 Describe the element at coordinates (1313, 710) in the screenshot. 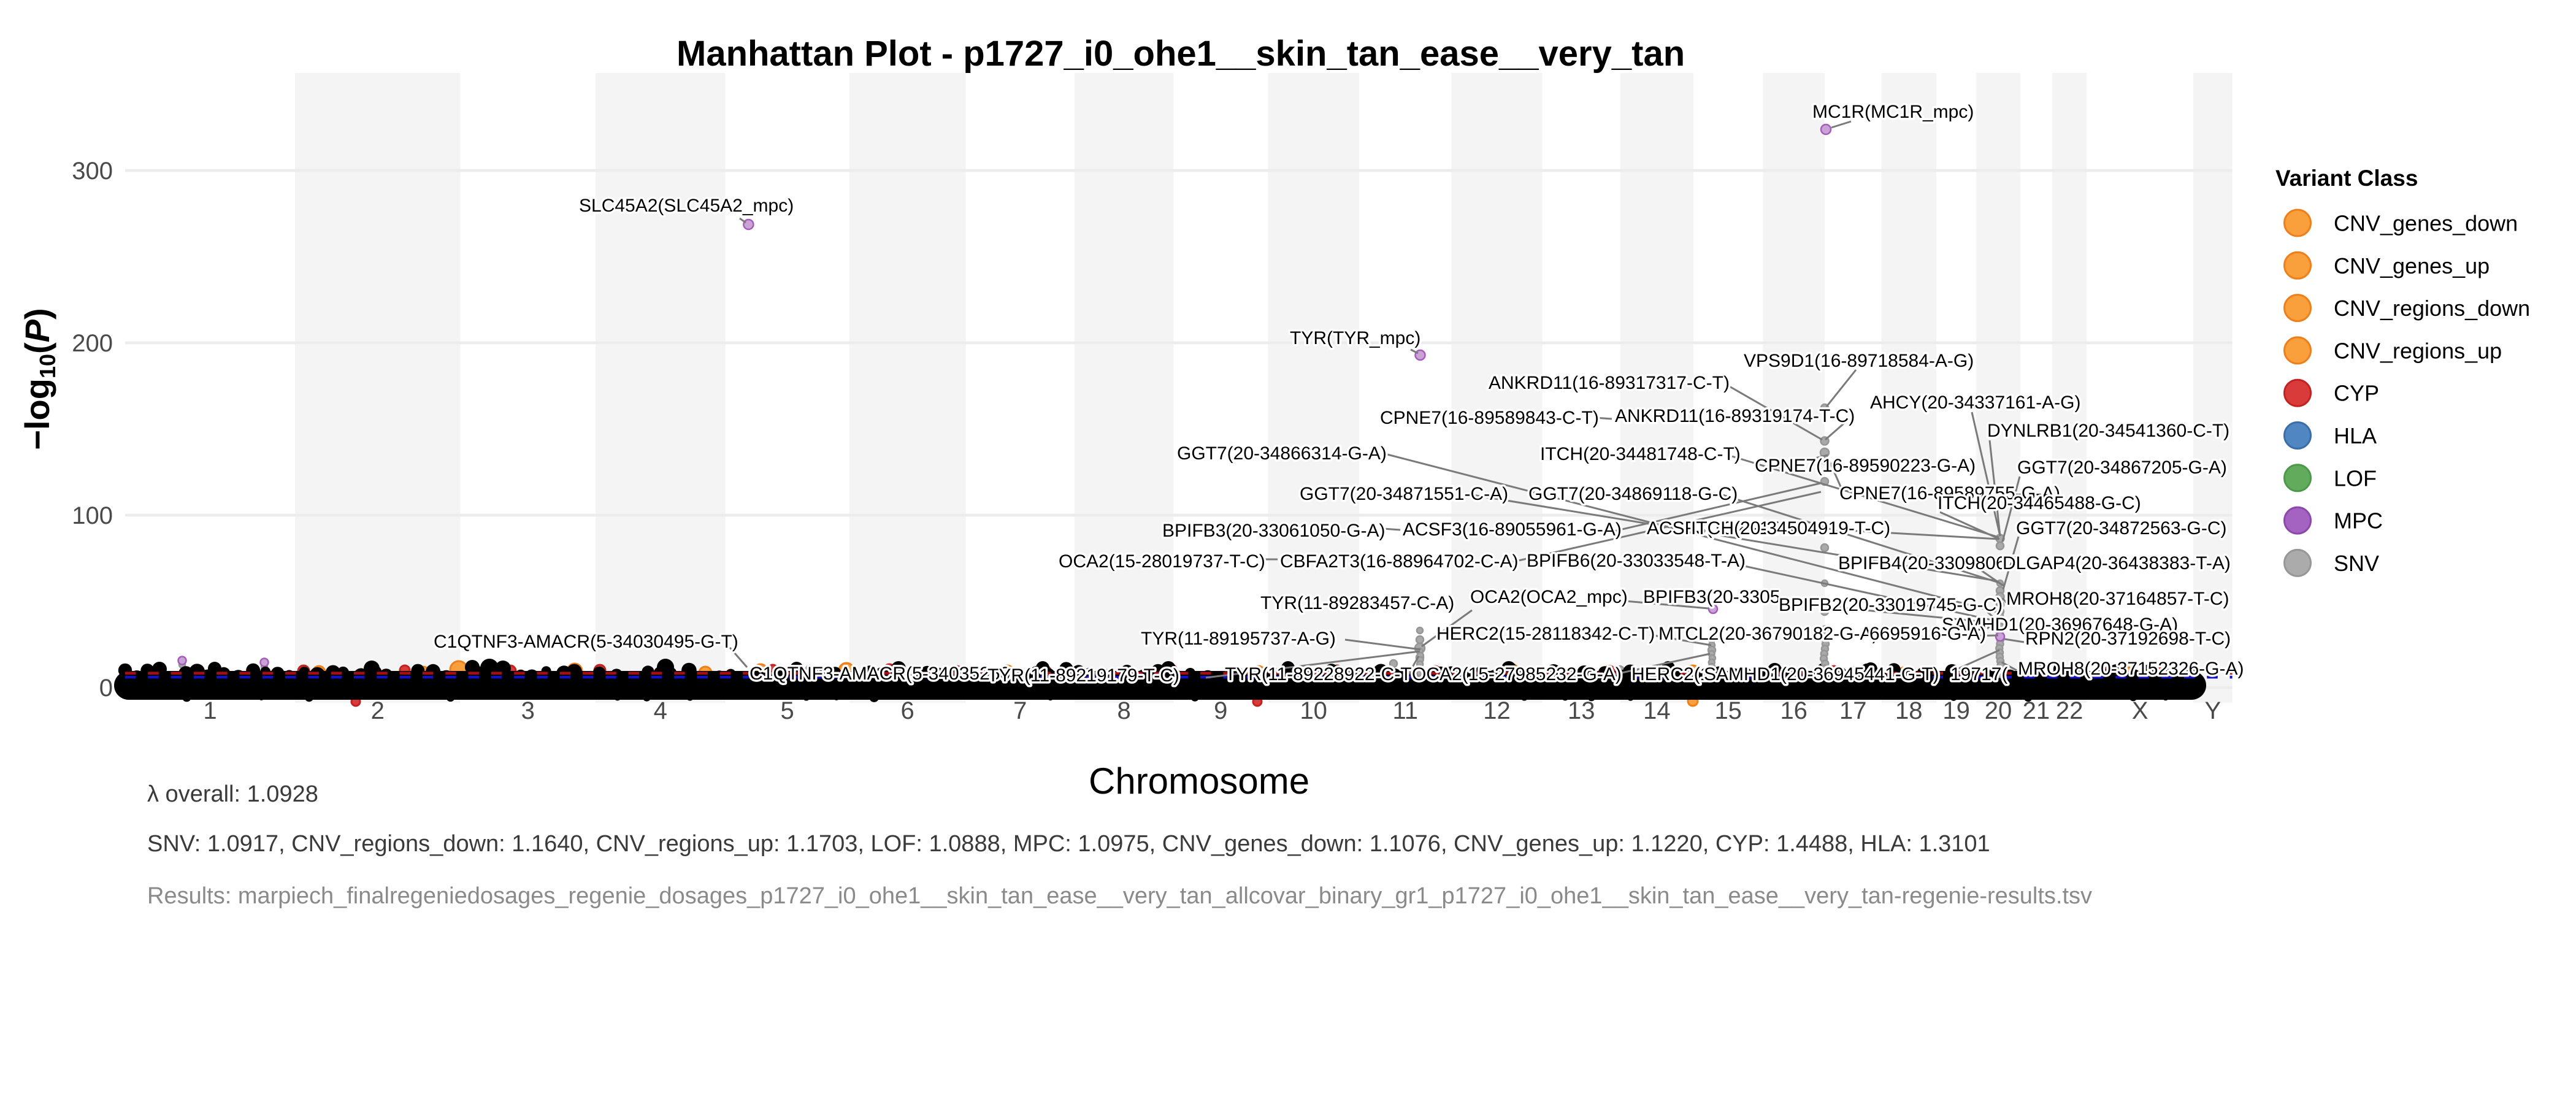

I see `svg-text: 10` at that location.